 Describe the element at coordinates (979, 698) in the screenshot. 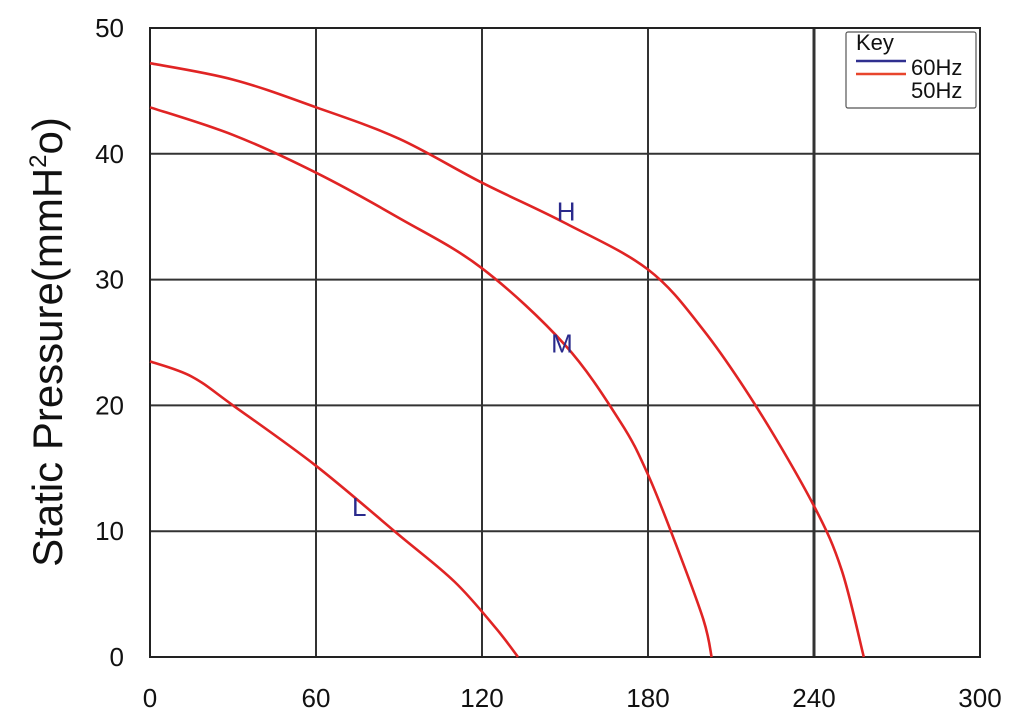

I see `x-tick-300: 300` at that location.